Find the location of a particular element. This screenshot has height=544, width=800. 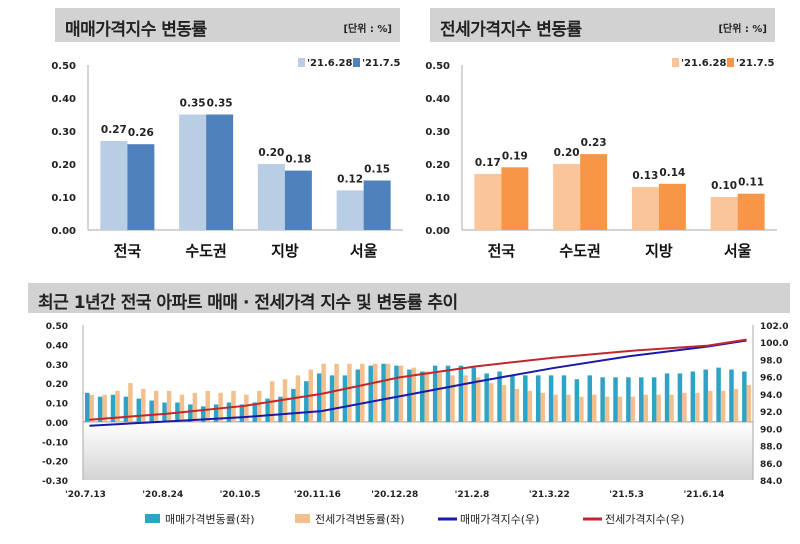

right-tick-label: 98.0 is located at coordinates (771, 361).